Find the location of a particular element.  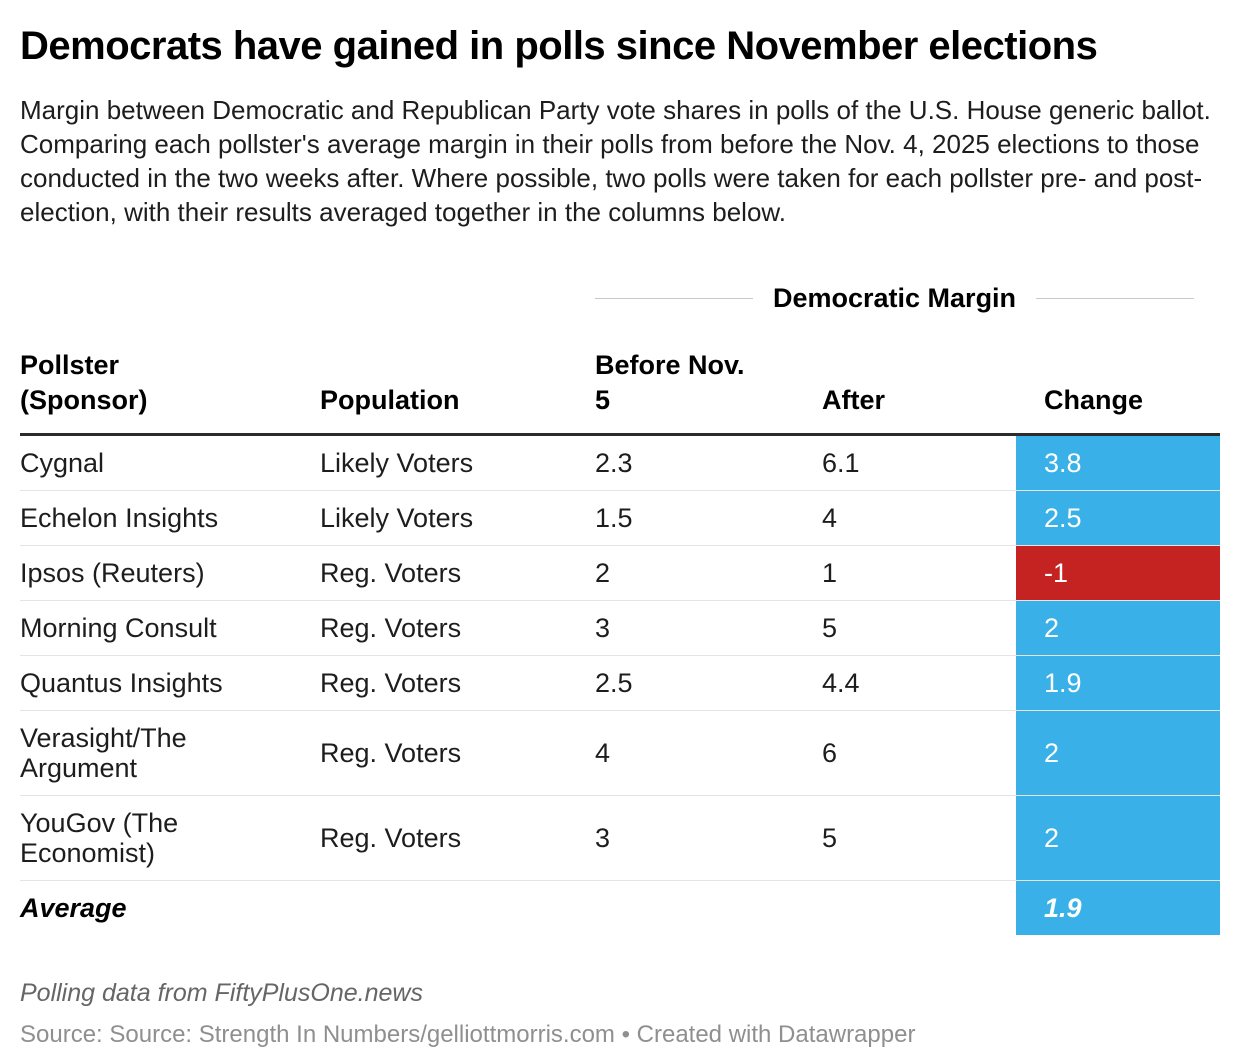

table-row: YouGov (The Economist) Reg. Voters 3 5 2 is located at coordinates (620, 838).